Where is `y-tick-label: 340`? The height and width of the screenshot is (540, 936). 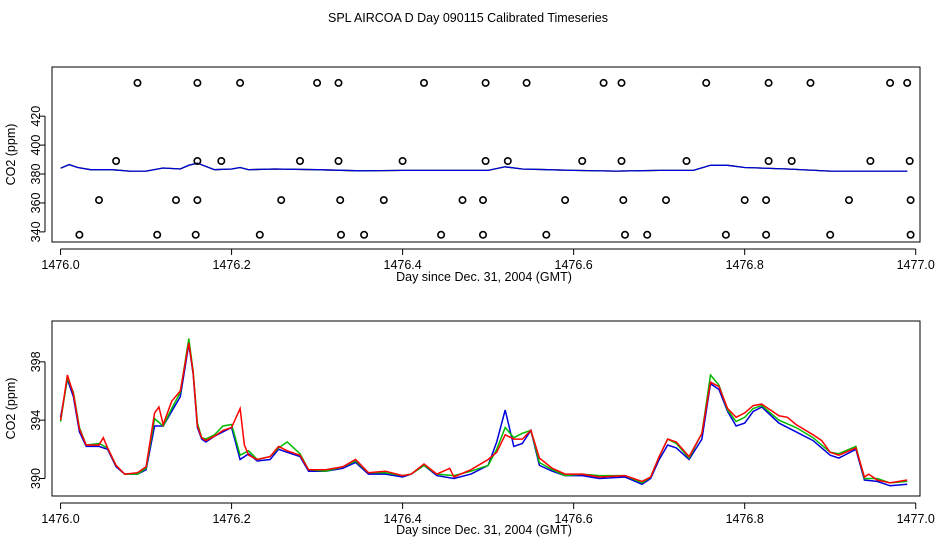 y-tick-label: 340 is located at coordinates (36, 231).